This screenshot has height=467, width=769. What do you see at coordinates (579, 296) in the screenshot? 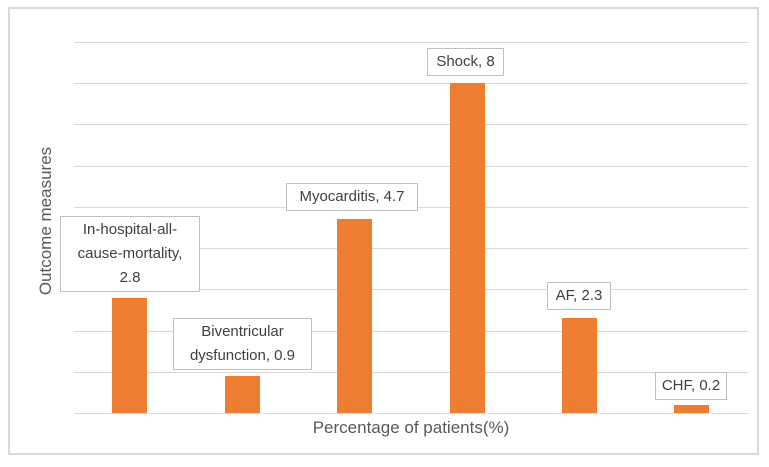
I see `data-label-af: AF, 2.3` at bounding box center [579, 296].